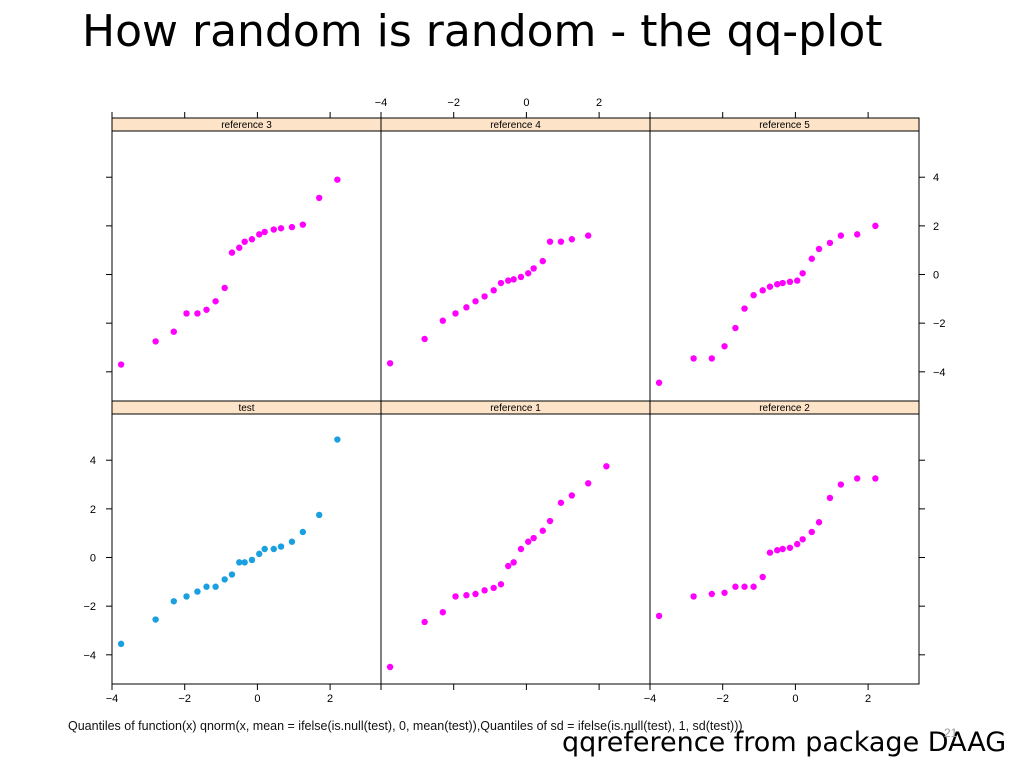 Image resolution: width=1024 pixels, height=768 pixels. I want to click on slide-number: 21, so click(951, 733).